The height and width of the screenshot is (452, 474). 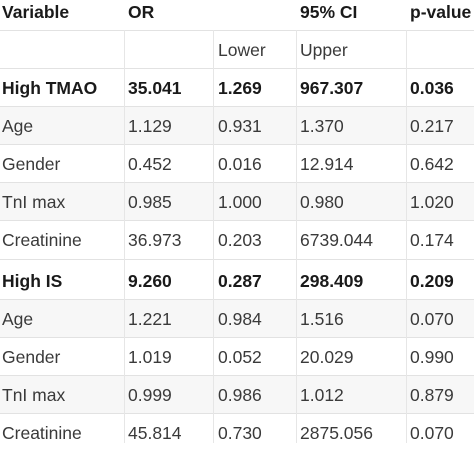 I want to click on table-row: Age 1.129 0.931 1.370 0.217, so click(x=237, y=126).